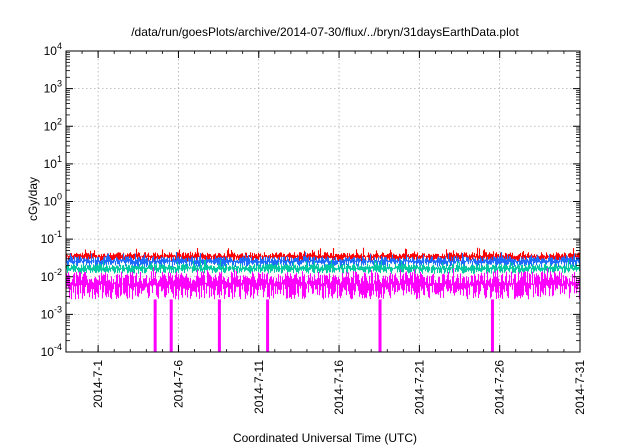  What do you see at coordinates (339, 387) in the screenshot?
I see `x-tick-label: 2014-7-16` at bounding box center [339, 387].